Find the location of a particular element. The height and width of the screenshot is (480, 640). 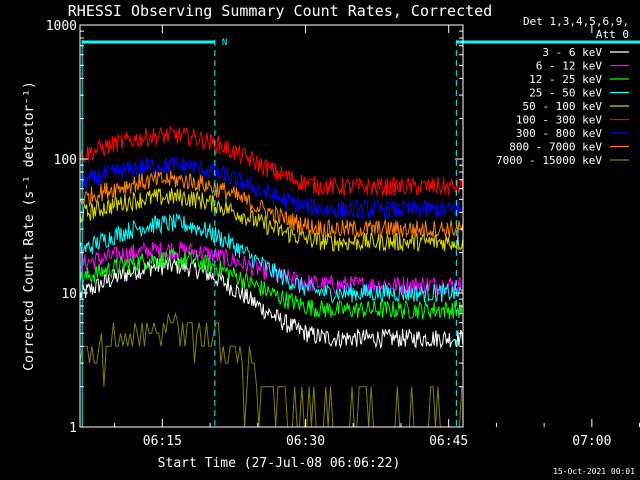

legend-attenuator: Att 0 is located at coordinates (612, 34).